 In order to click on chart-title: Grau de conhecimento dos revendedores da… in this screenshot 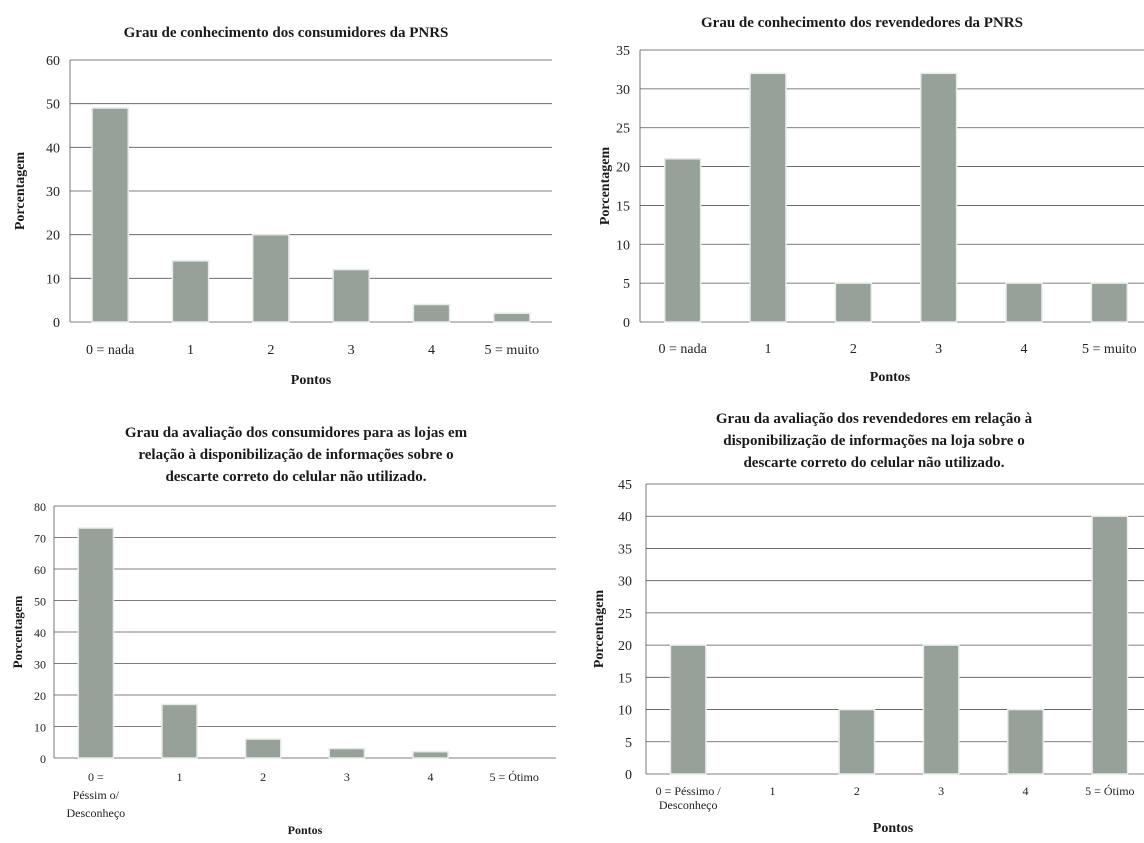, I will do `click(862, 23)`.